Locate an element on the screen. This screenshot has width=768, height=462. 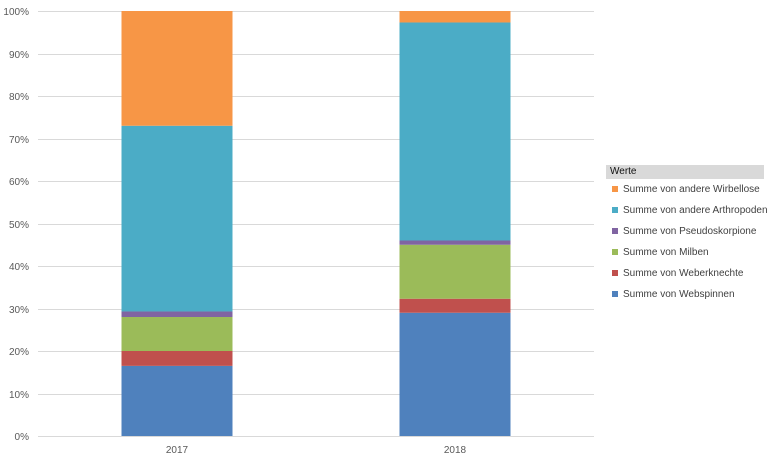
legend-item-andere-wirbellose: Summe von andere Wirbellose is located at coordinates (685, 189).